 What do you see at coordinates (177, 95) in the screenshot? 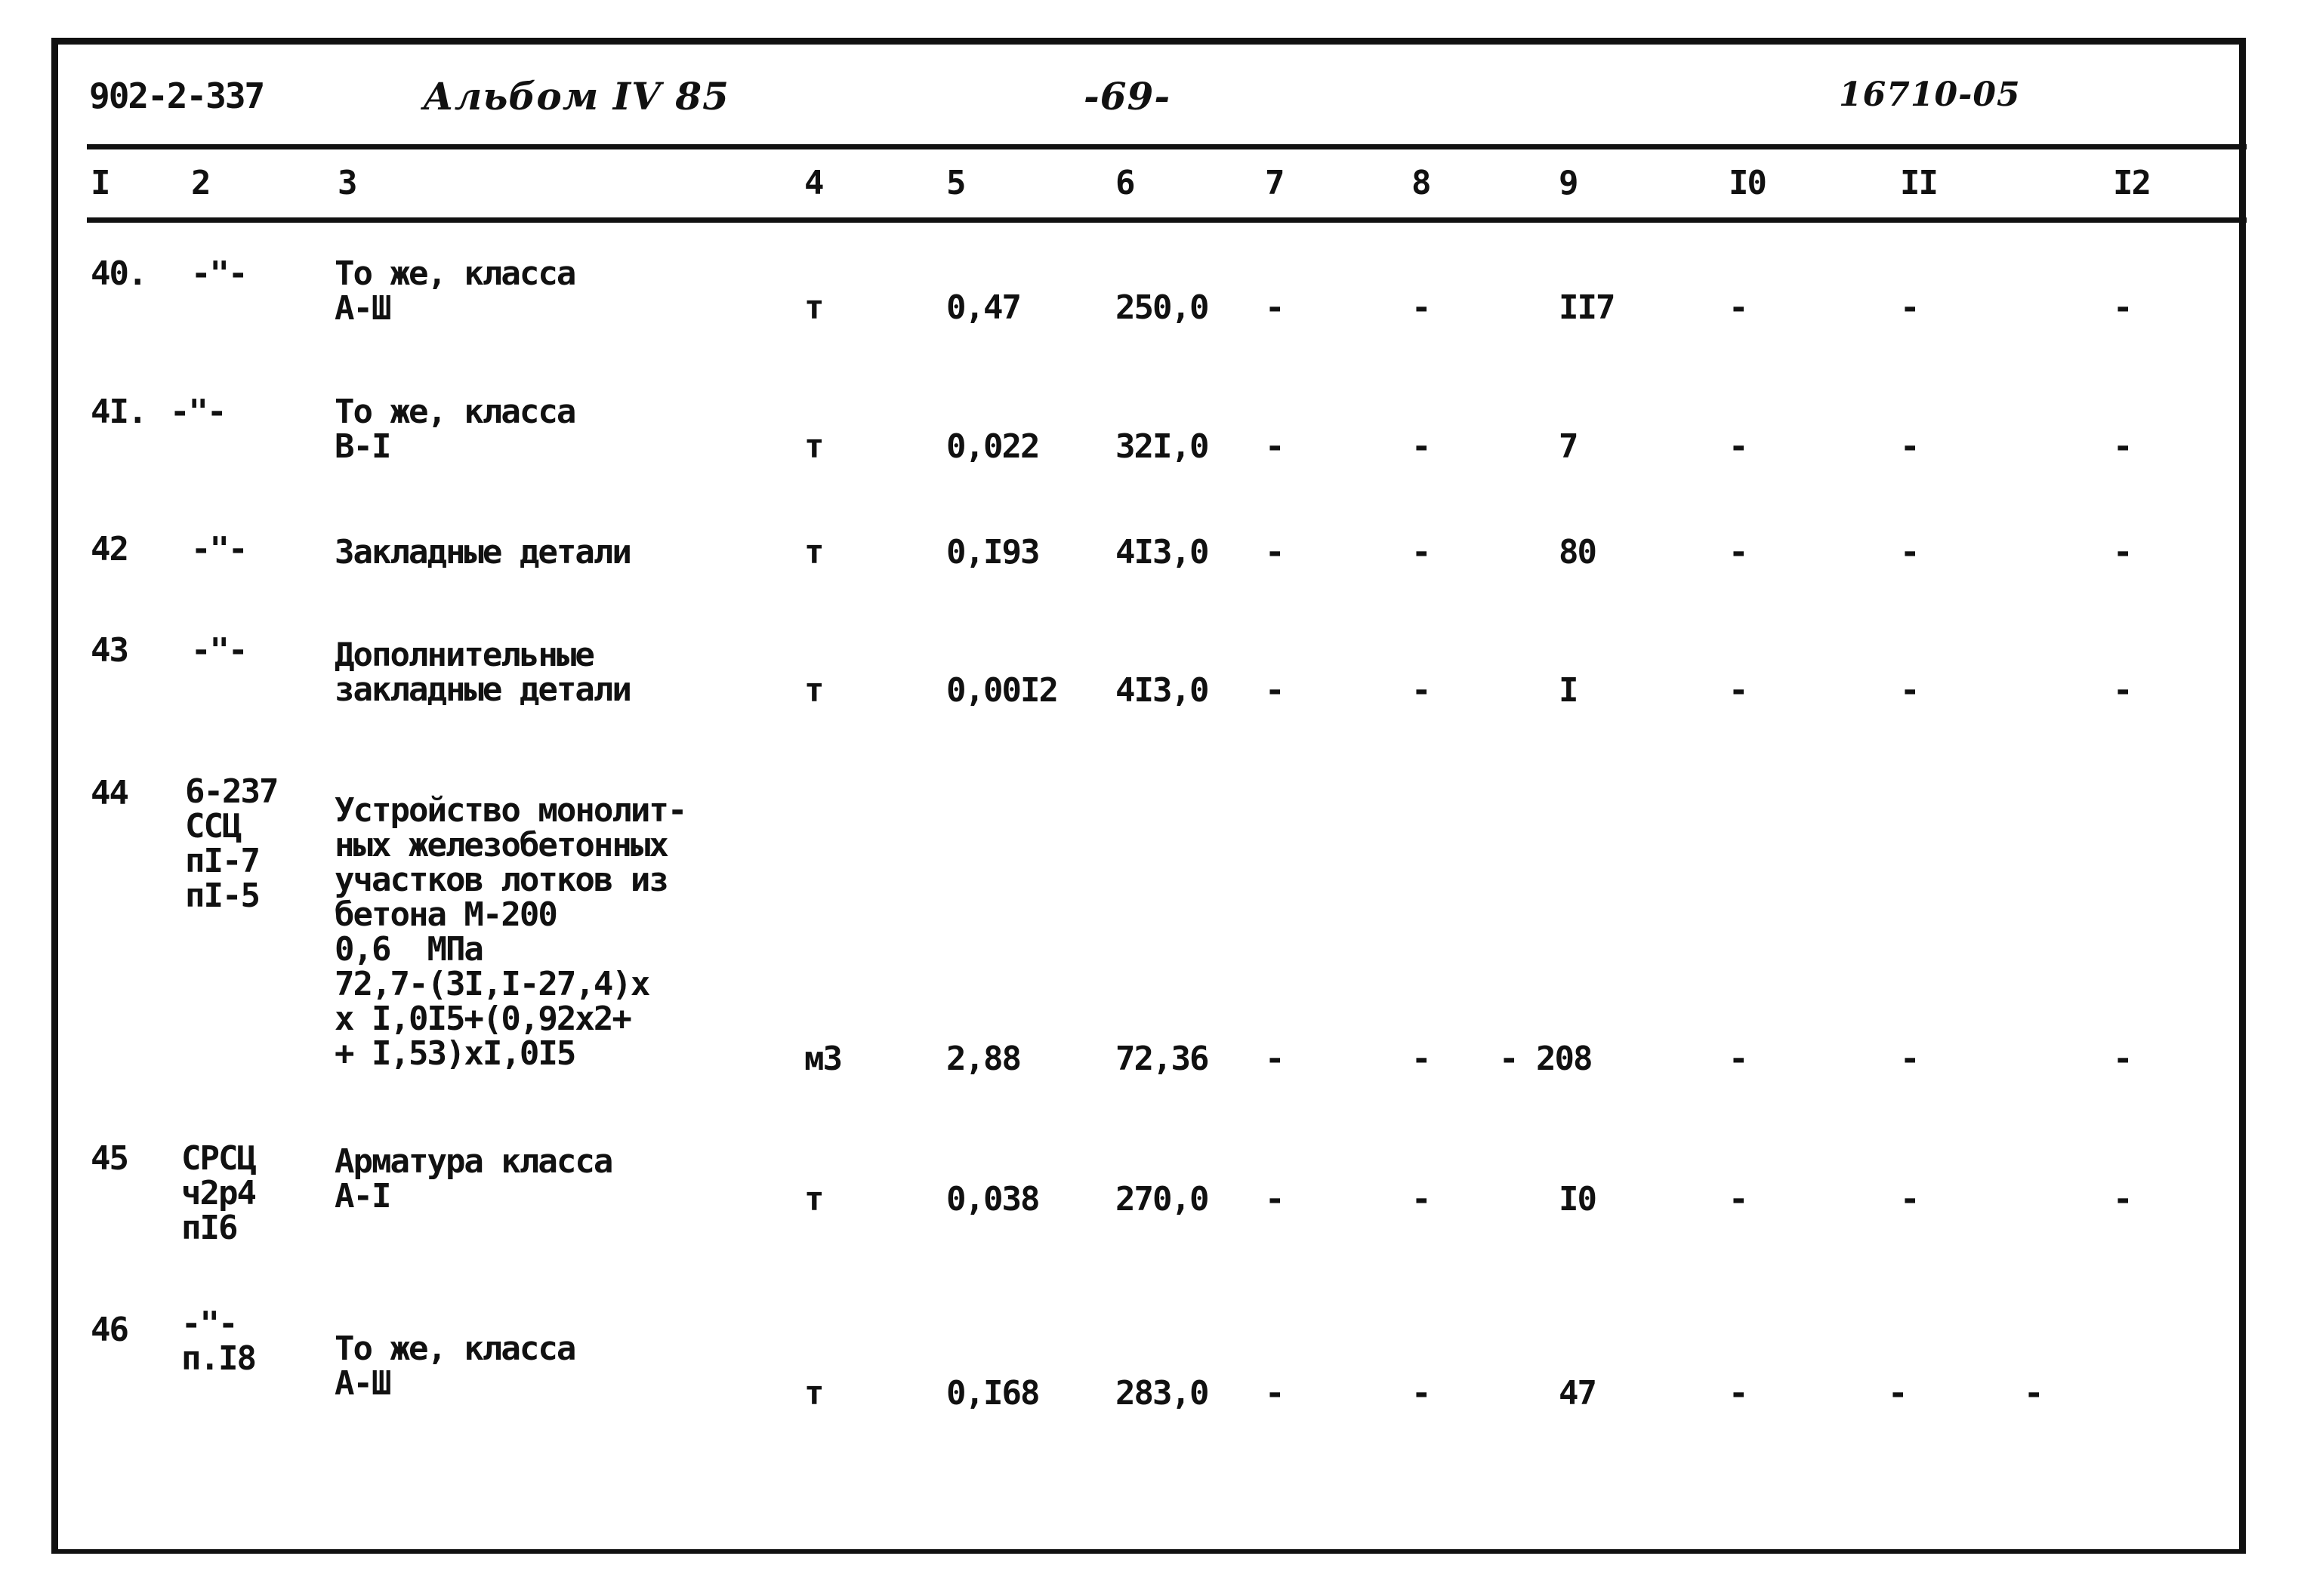
I see `doc-number: 902-2-337` at bounding box center [177, 95].